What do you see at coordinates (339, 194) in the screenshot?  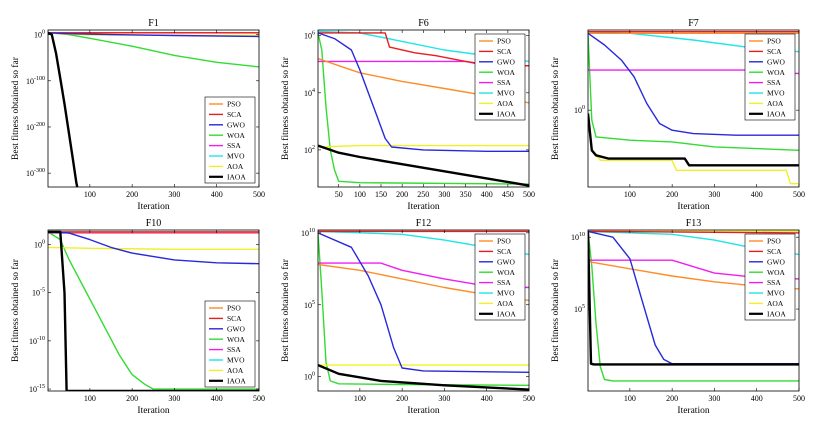 I see `x-tick-label: 50` at bounding box center [339, 194].